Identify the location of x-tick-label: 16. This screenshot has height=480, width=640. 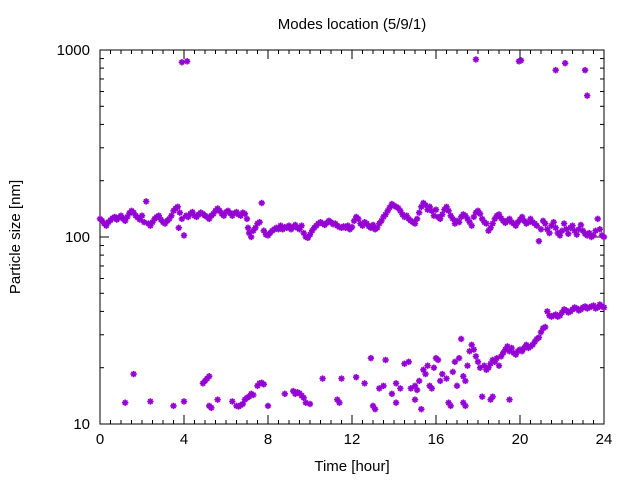
(436, 439).